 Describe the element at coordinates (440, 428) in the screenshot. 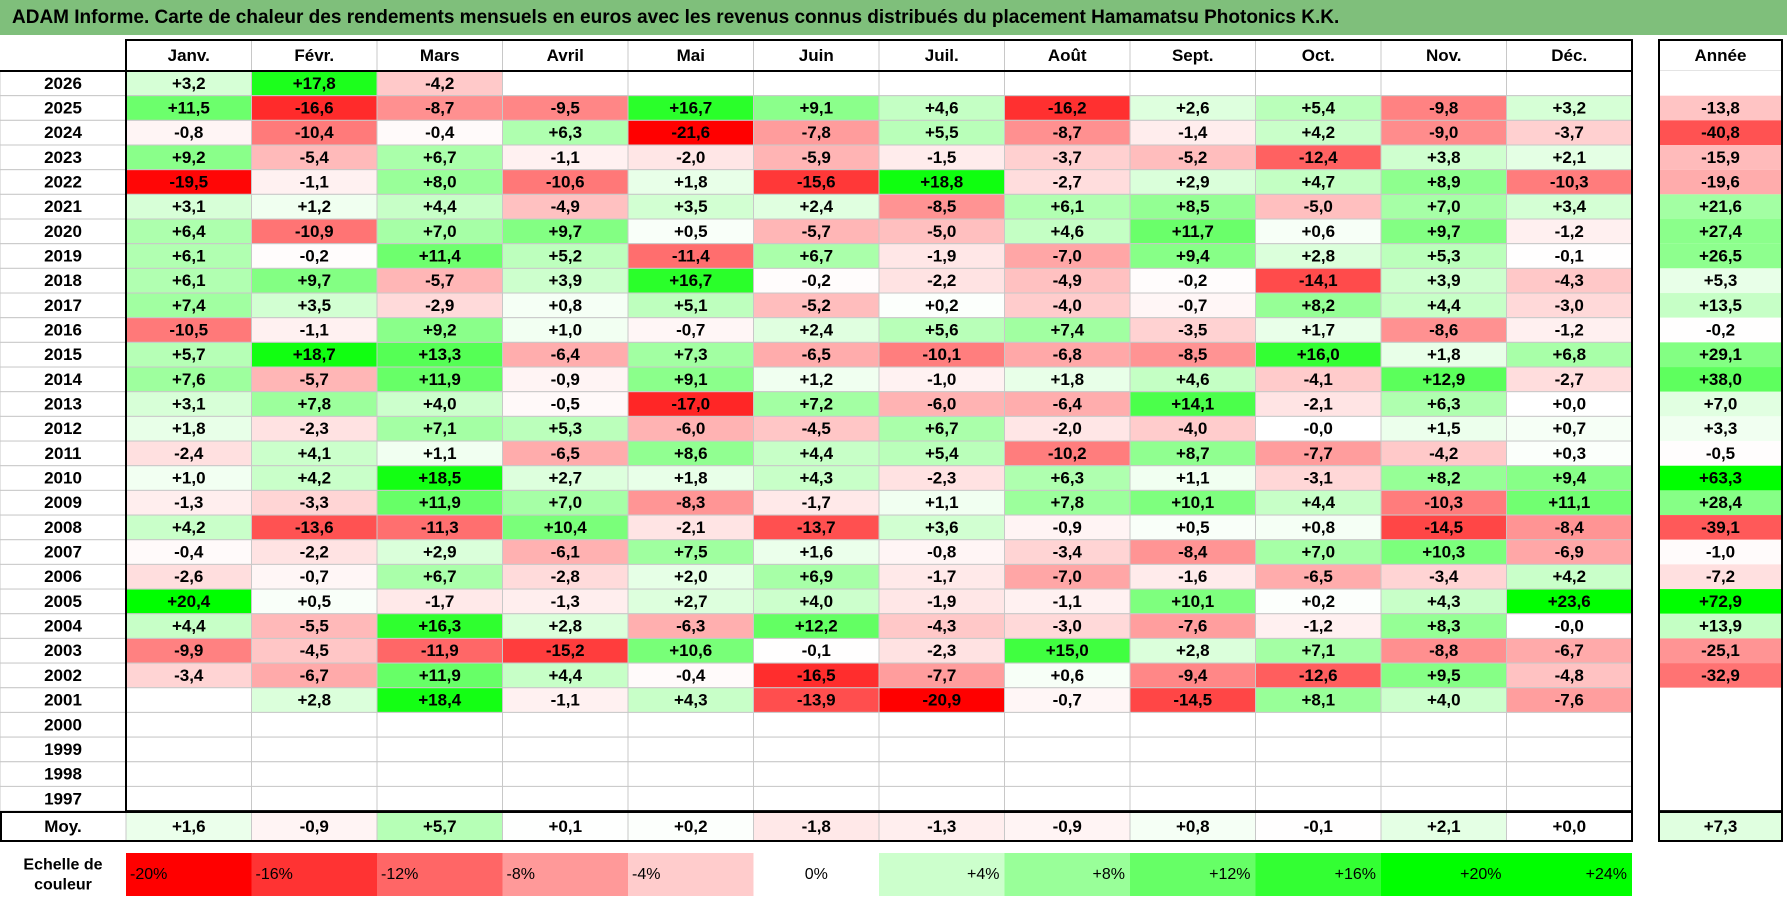

I see `cell-value: +7,1` at that location.